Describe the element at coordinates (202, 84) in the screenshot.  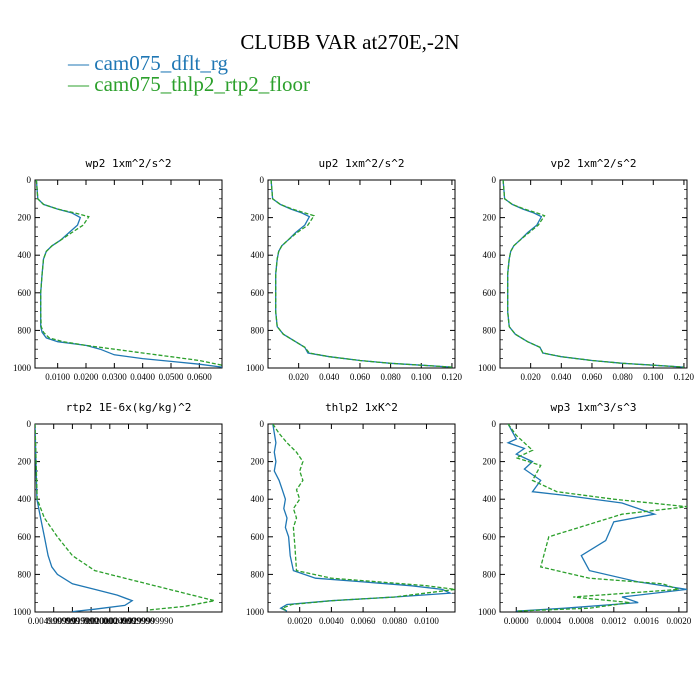
I see `legend-label-2: cam075_thlp2_rtp2_floor` at that location.